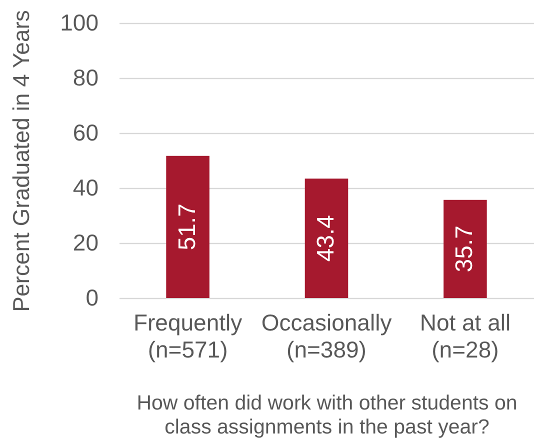  Describe the element at coordinates (188, 336) in the screenshot. I see `x-tick-label: Frequently (n=571)` at that location.